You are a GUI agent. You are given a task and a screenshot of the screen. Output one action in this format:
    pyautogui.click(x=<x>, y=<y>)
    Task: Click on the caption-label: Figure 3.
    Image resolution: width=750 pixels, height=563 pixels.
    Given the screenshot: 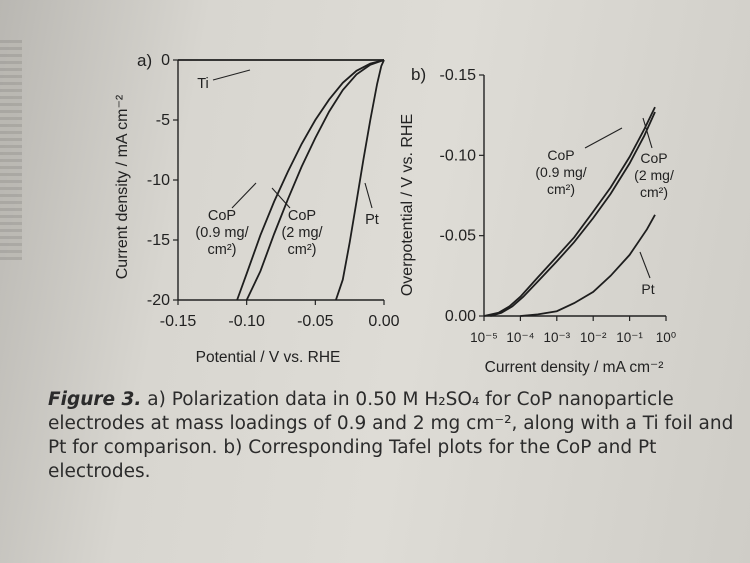 What is the action you would take?
    pyautogui.click(x=95, y=399)
    